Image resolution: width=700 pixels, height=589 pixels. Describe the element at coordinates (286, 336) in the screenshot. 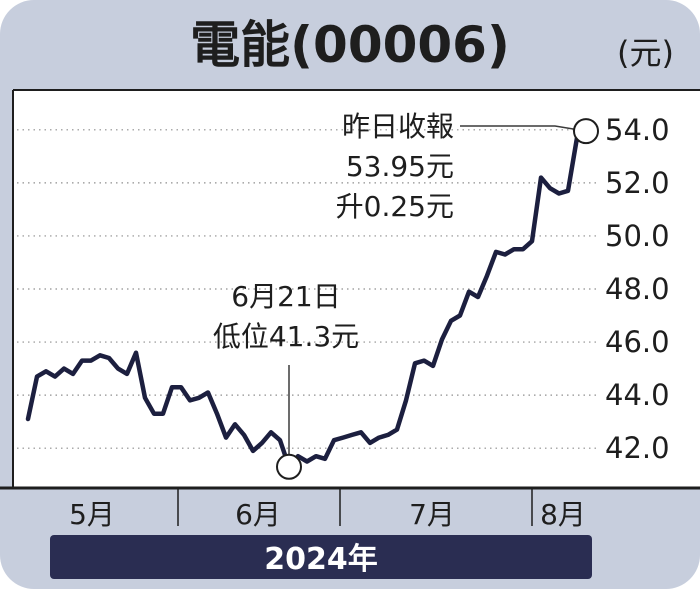

I see `low-annotation-line: 低位41.3元` at that location.